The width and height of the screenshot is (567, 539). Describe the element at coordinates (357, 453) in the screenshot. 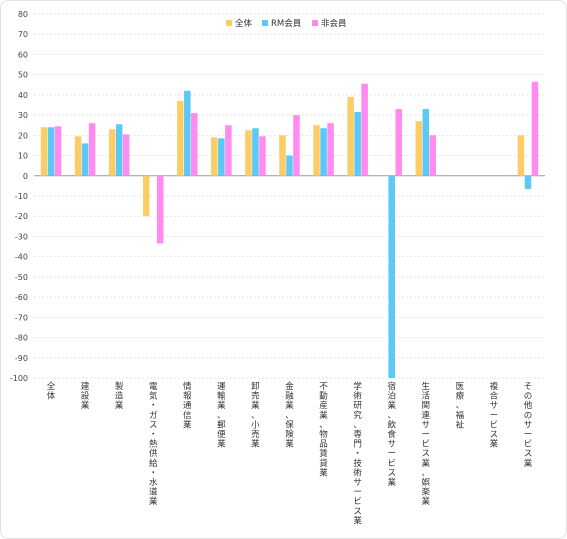

I see `category-label: 学術研究、専門・技術サービス業` at that location.